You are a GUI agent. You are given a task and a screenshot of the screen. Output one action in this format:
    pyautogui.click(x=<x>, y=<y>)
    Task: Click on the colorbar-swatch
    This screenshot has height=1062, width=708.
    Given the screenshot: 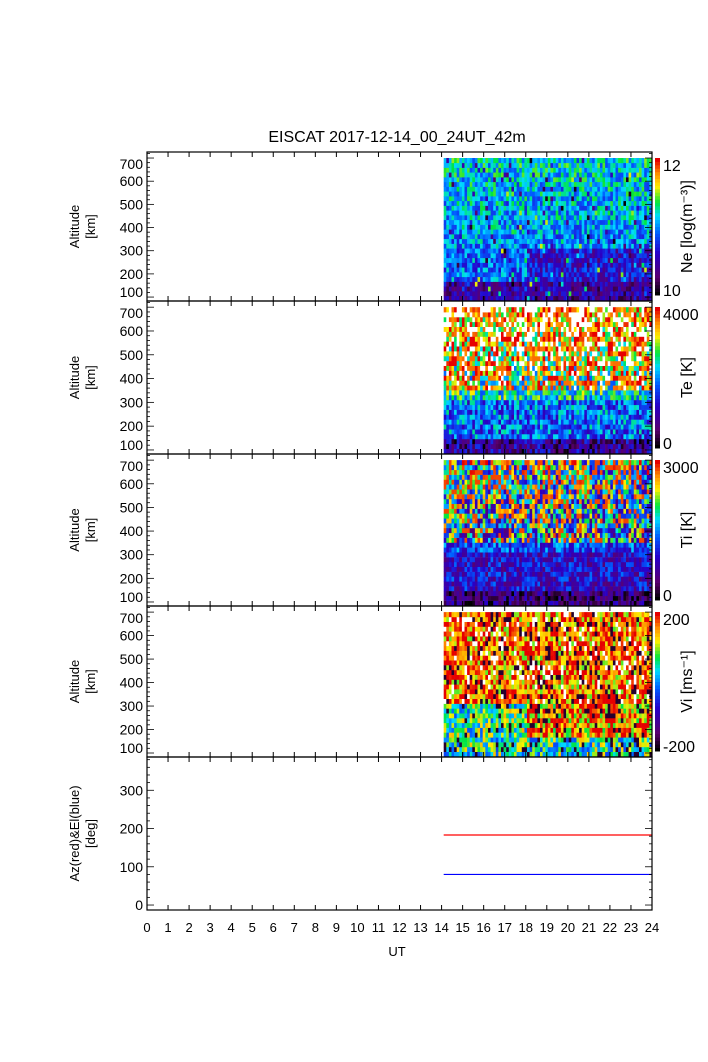 What is the action you would take?
    pyautogui.click(x=657, y=259)
    